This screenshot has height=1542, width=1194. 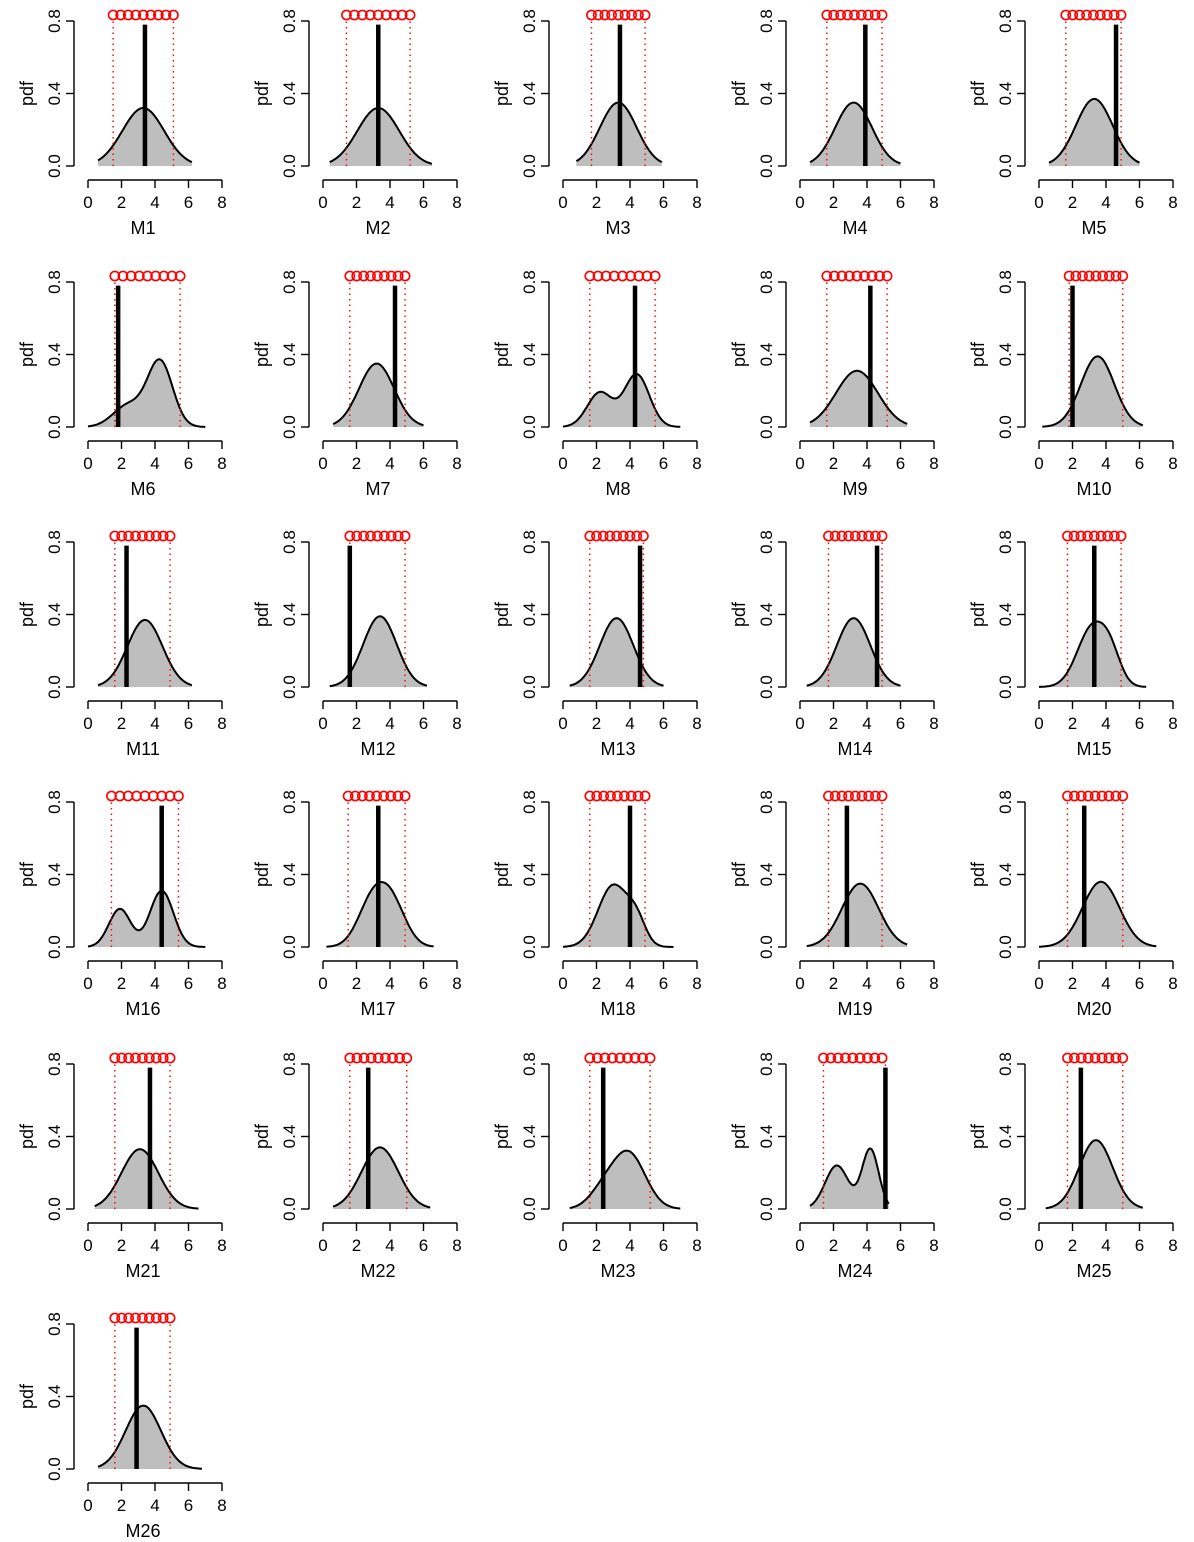 What do you see at coordinates (377, 1271) in the screenshot?
I see `x-axis-title: M22` at bounding box center [377, 1271].